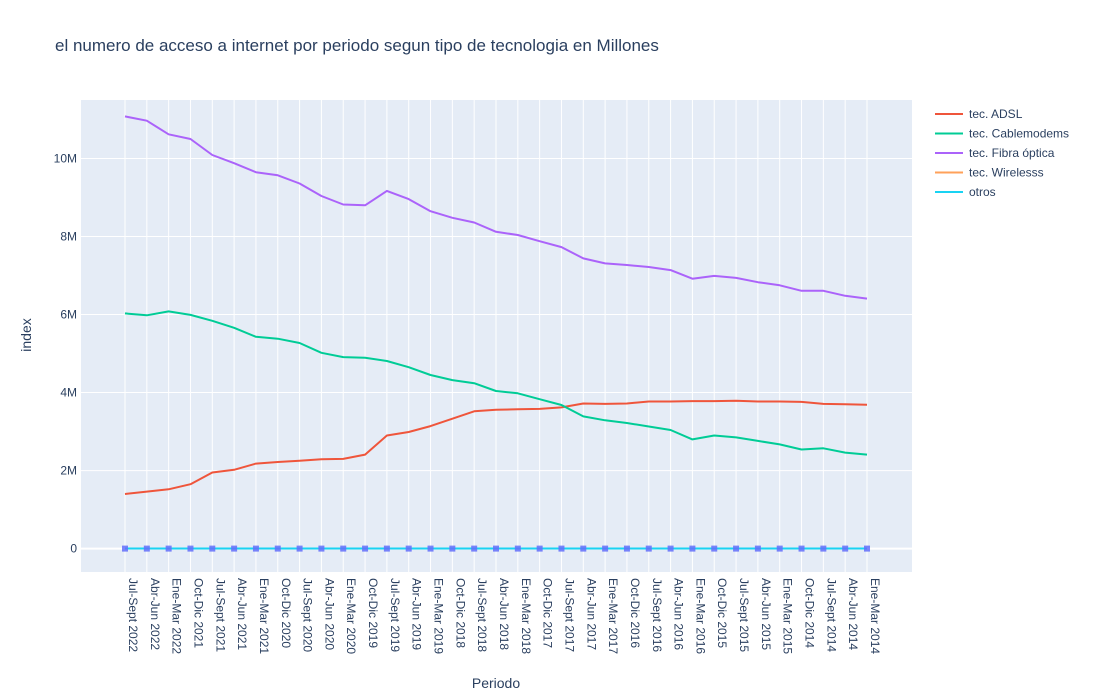 The height and width of the screenshot is (700, 1100). Describe the element at coordinates (722, 613) in the screenshot. I see `x-tick-label: Oct-Dic 2015` at that location.